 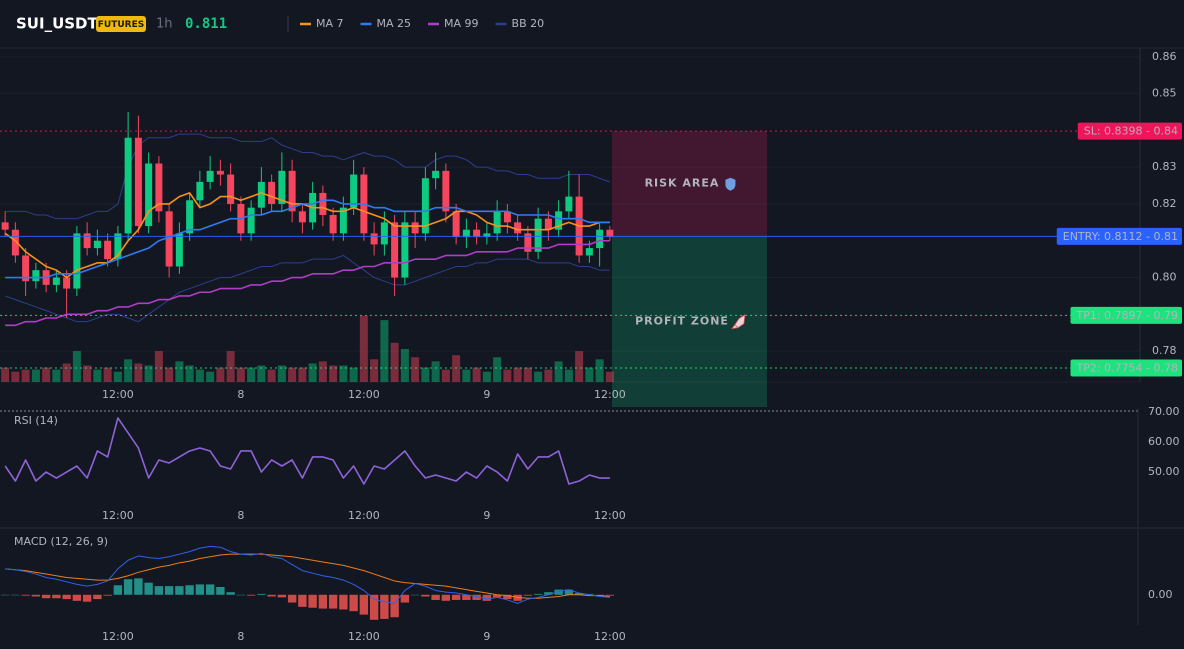 I want to click on legend-label: MA 99, so click(x=461, y=23).